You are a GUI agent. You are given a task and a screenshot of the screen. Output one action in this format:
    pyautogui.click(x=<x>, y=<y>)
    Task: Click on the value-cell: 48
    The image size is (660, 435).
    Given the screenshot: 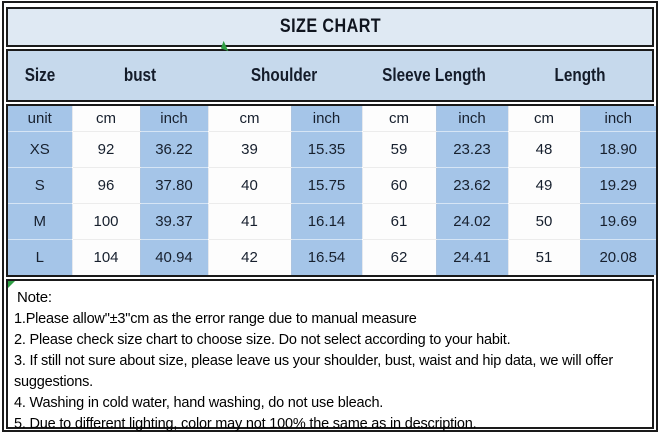 What is the action you would take?
    pyautogui.click(x=544, y=149)
    